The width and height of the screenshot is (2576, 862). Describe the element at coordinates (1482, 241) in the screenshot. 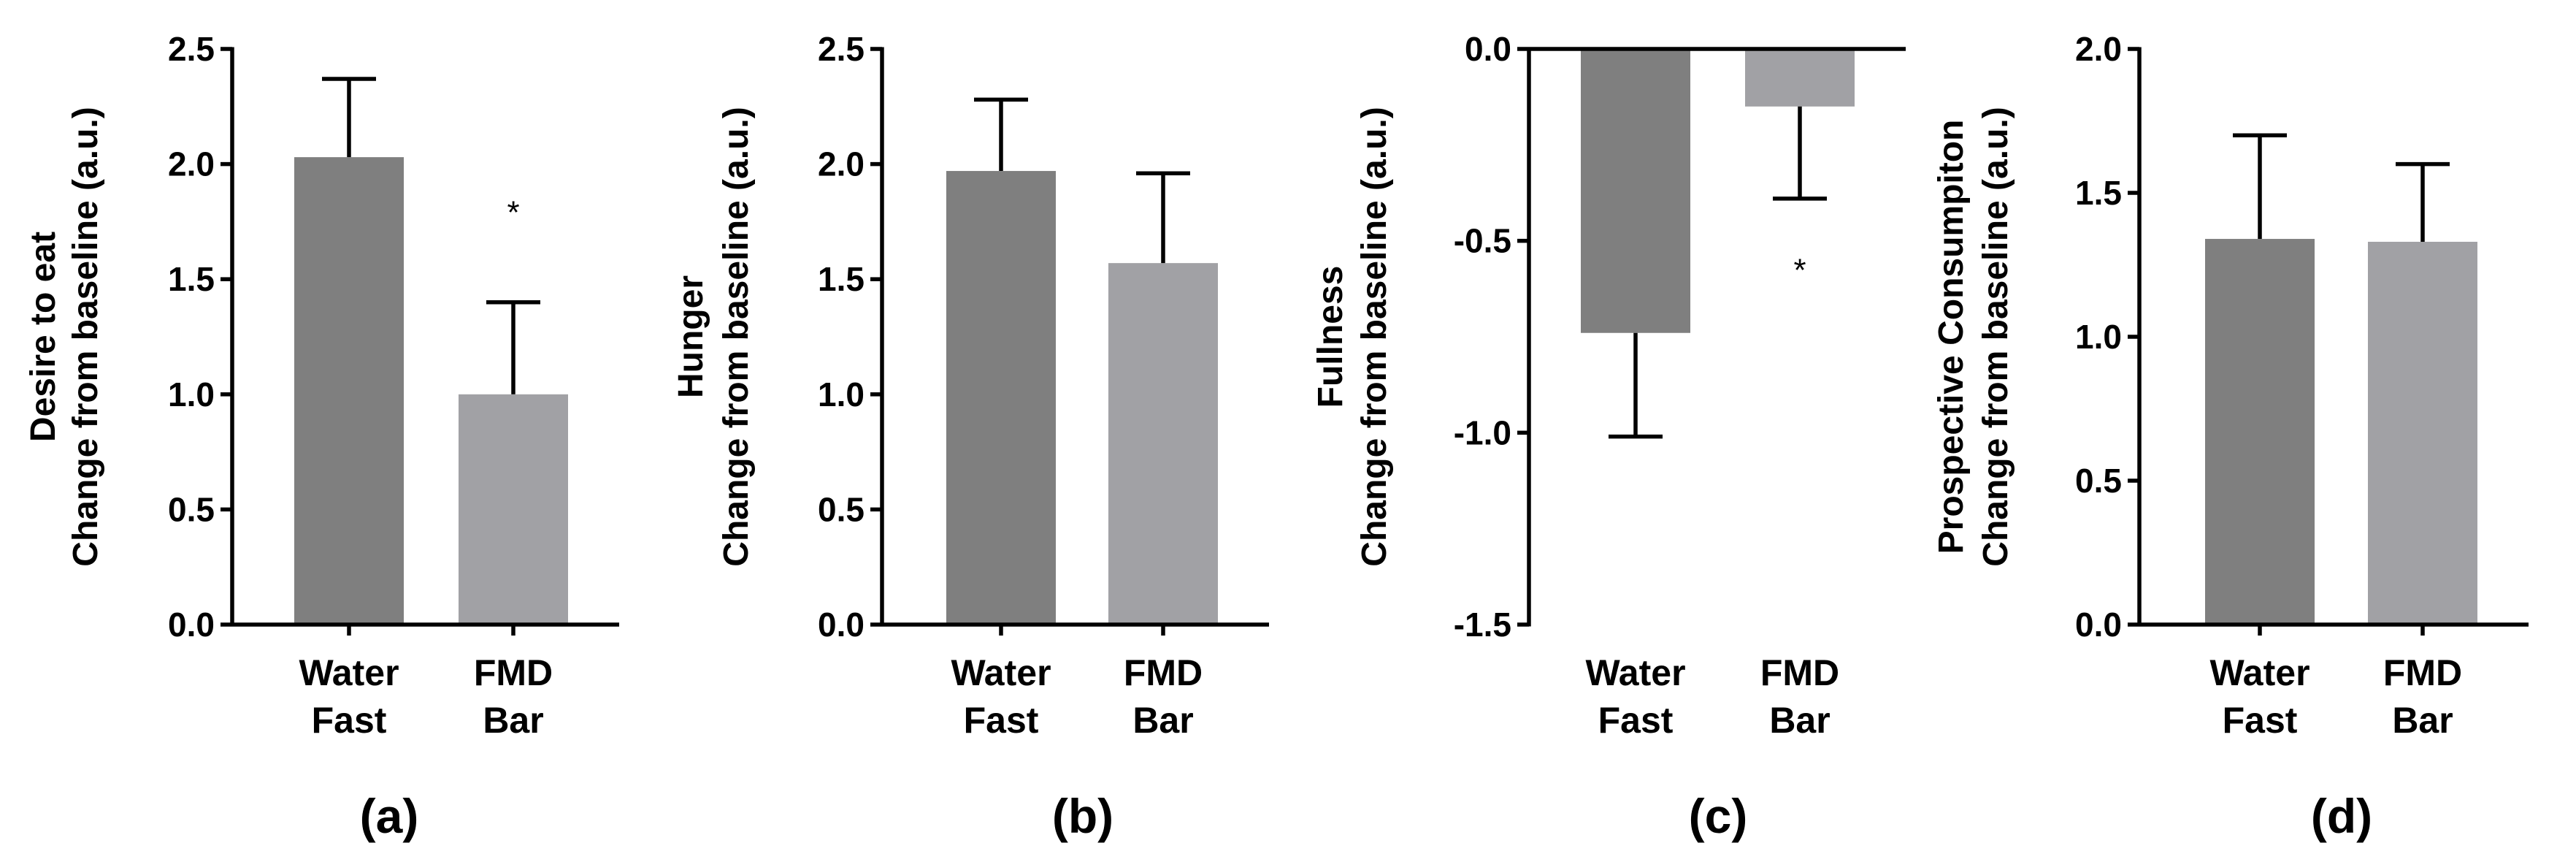

I see `y-tick-label: -0.5` at that location.